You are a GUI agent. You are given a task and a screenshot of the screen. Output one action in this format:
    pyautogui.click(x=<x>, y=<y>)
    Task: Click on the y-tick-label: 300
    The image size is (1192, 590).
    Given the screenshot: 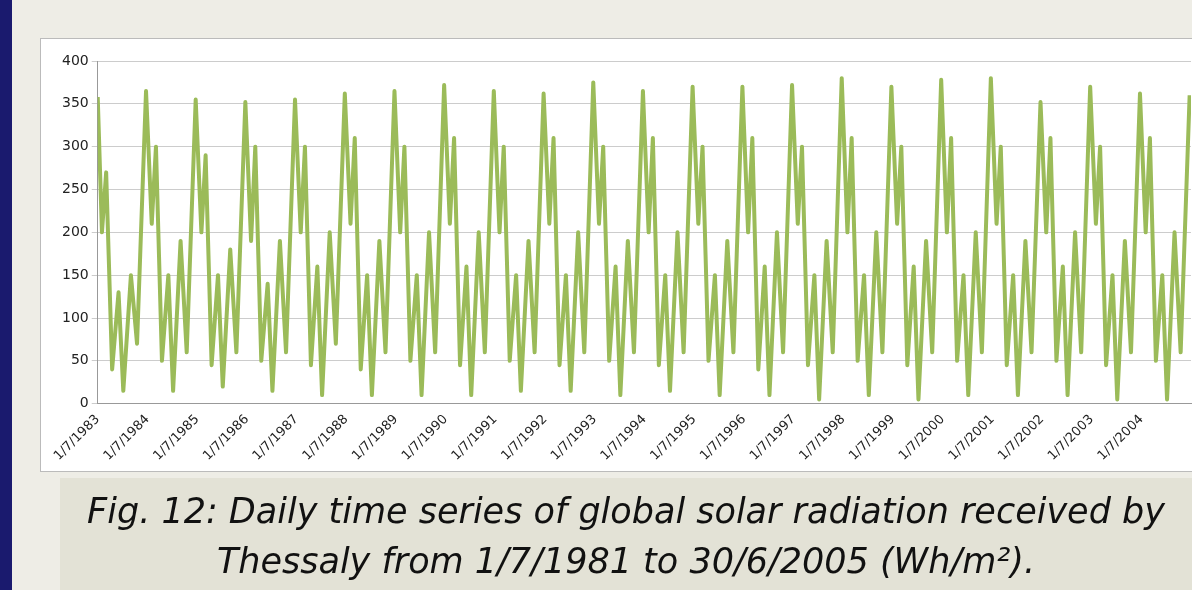 What is the action you would take?
    pyautogui.click(x=75, y=145)
    